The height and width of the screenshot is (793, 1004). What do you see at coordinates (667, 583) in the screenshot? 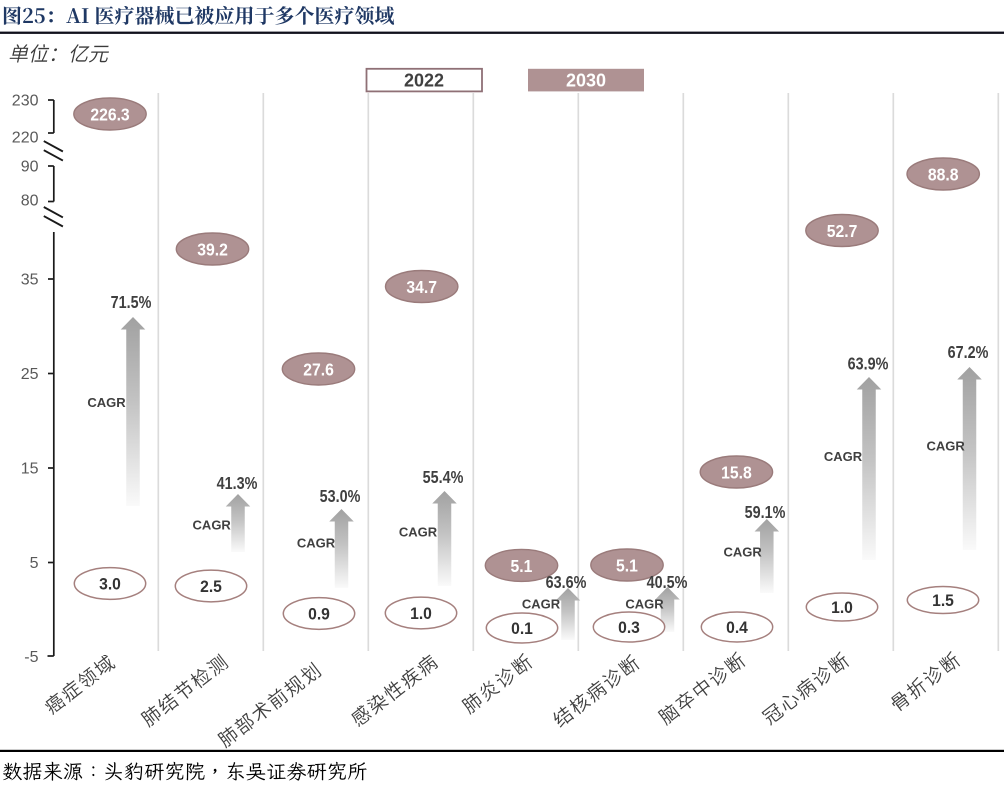
I see `svg-text: 40.5%` at bounding box center [667, 583].